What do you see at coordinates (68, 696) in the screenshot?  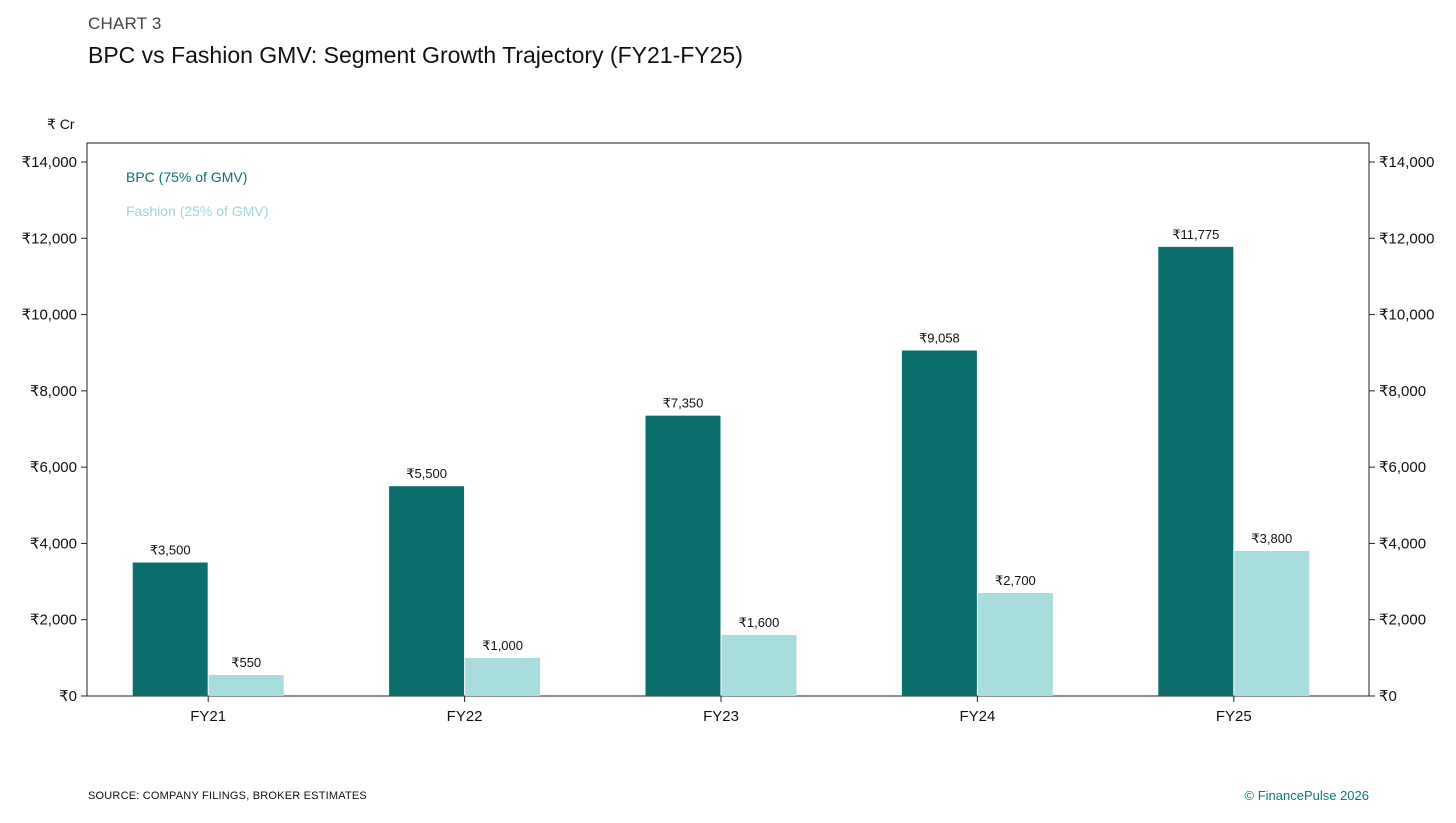 I see `y-tick-label-left: ₹0` at bounding box center [68, 696].